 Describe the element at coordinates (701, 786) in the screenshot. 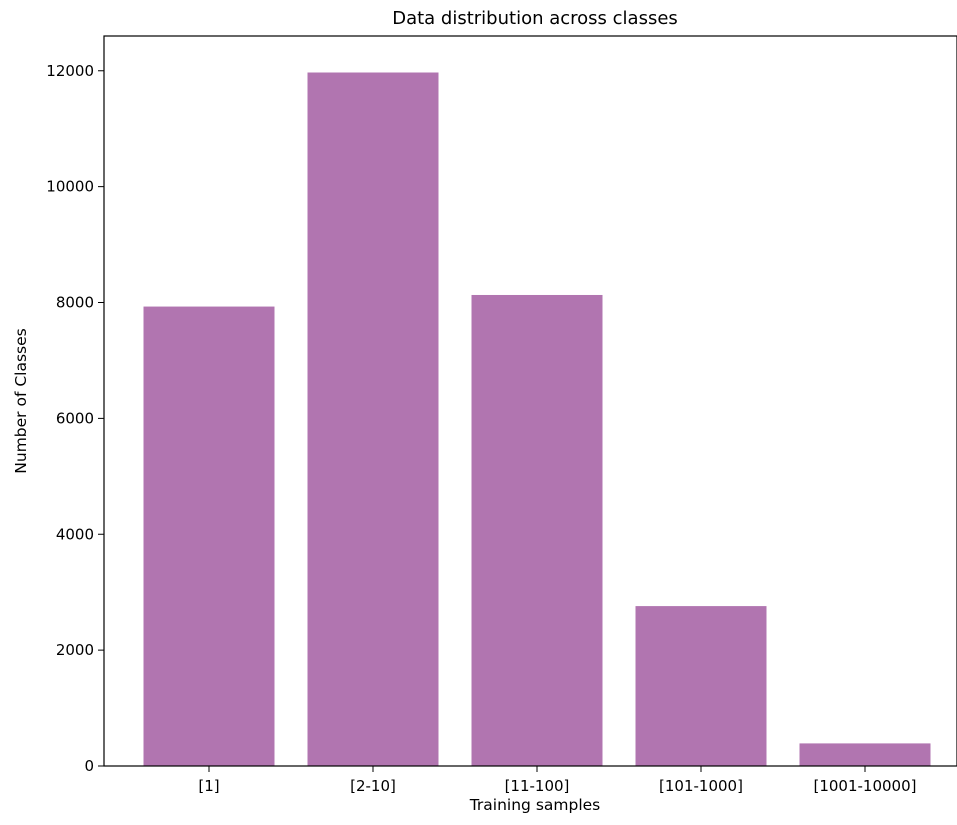

I see `x-tick-label: [101-1000]` at that location.